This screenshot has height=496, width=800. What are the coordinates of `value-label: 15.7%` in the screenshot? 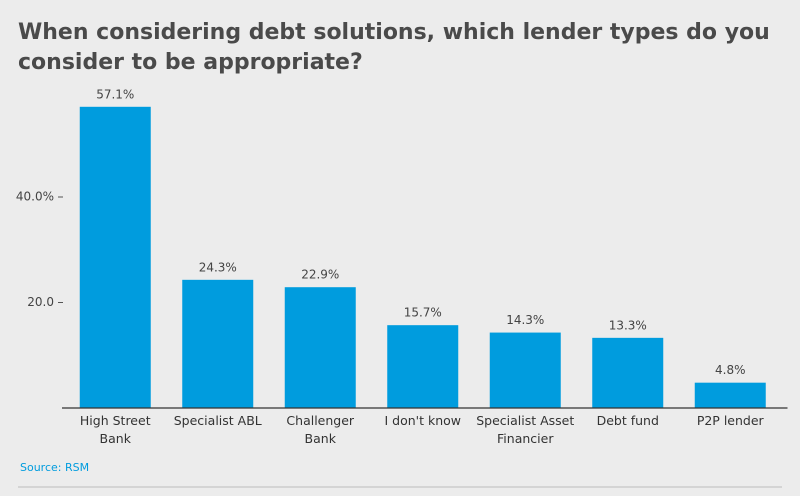 It's located at (423, 313).